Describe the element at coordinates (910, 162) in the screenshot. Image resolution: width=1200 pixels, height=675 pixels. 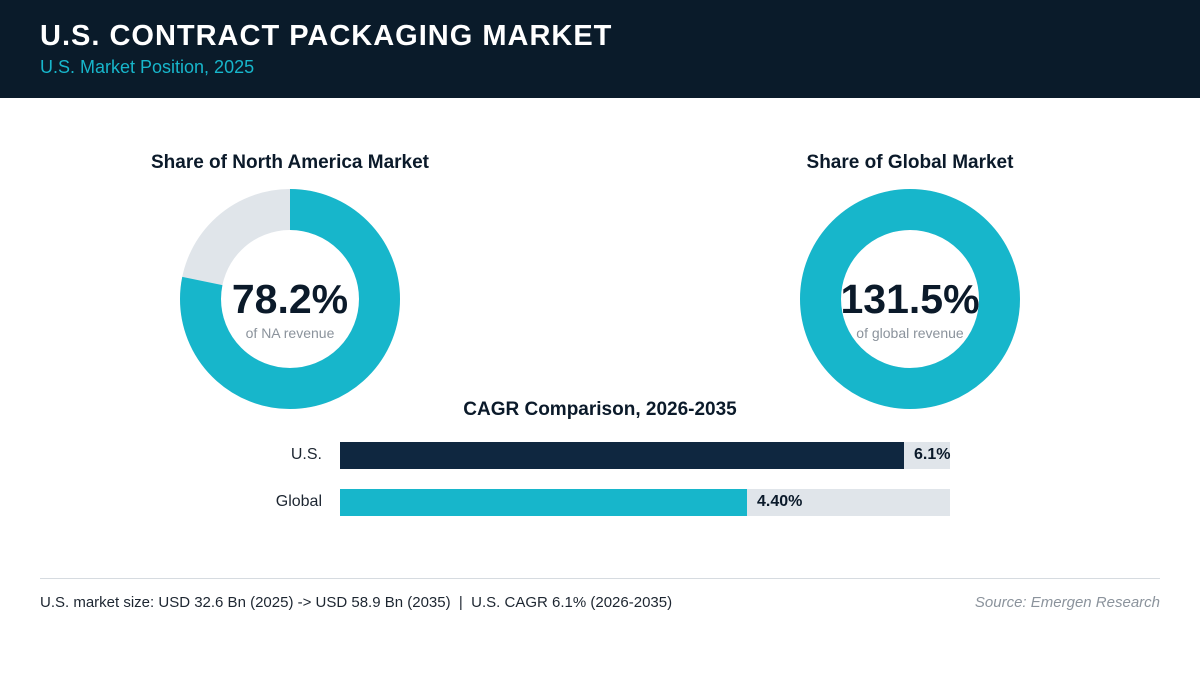
I see `global-share-title: Share of Global Market` at that location.